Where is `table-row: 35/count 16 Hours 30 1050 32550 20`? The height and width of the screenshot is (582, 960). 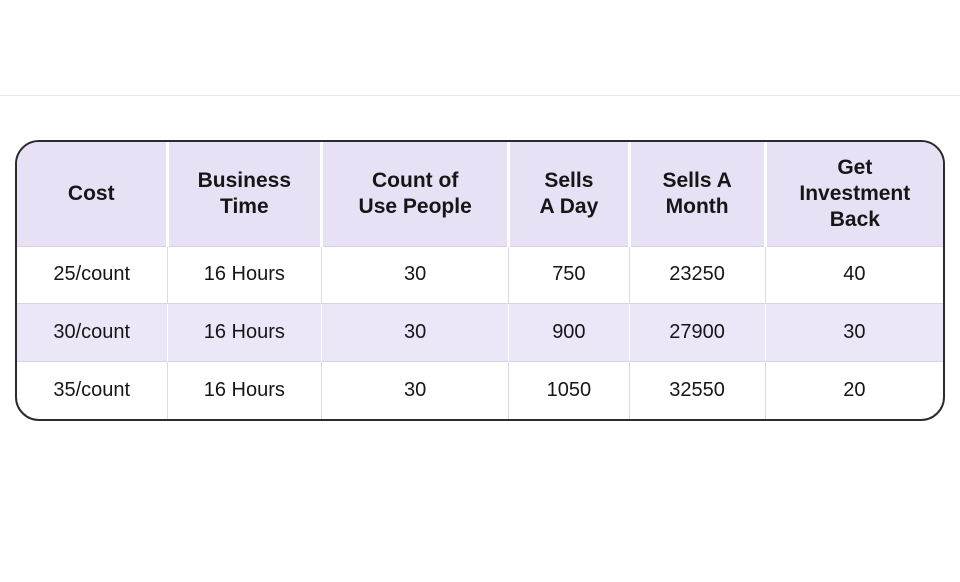
table-row: 35/count 16 Hours 30 1050 32550 20 is located at coordinates (480, 389).